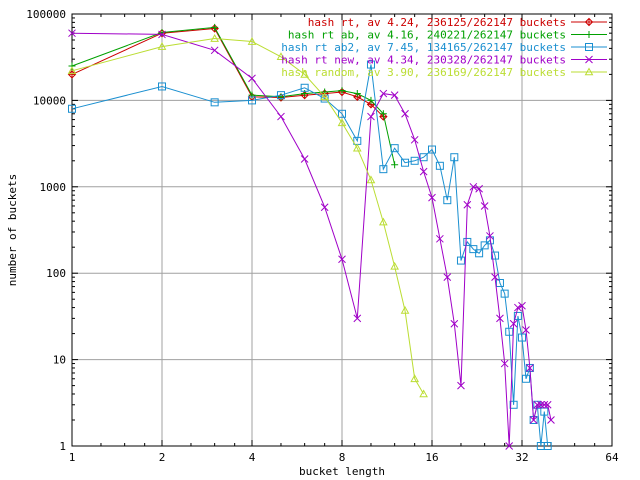 This screenshot has width=640, height=480. What do you see at coordinates (53, 187) in the screenshot?
I see `y-tick-label: 1000` at bounding box center [53, 187].